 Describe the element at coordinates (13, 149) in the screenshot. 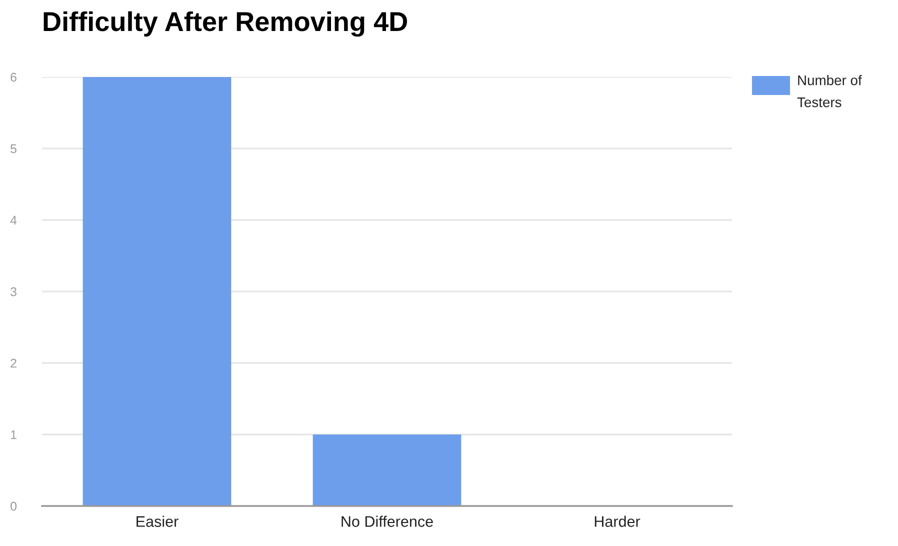

I see `y-tick-label: 5` at that location.